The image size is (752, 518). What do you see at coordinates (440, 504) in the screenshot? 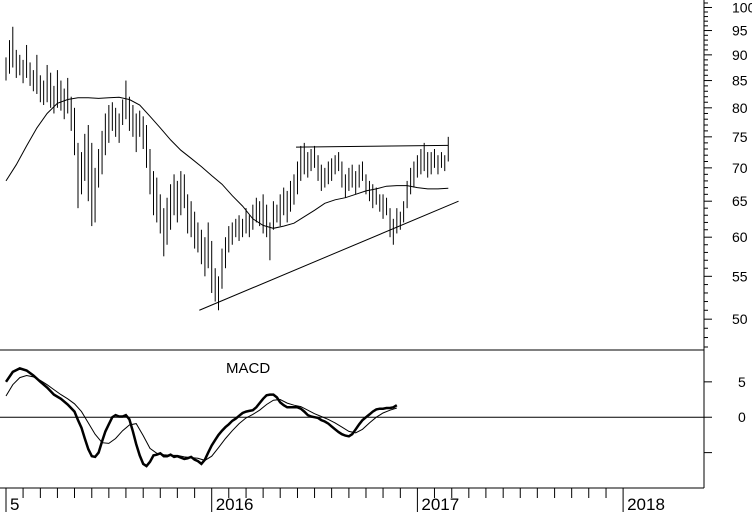
I see `x-tick-label: 2017` at bounding box center [440, 504].